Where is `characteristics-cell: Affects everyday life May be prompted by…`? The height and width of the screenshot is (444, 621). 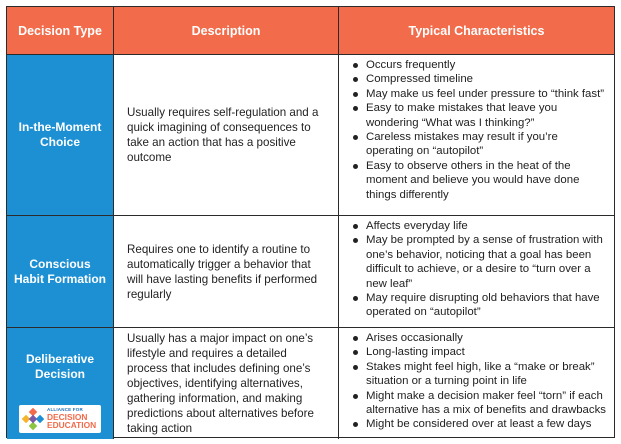
characteristics-cell: Affects everyday life May be prompted by… is located at coordinates (476, 271).